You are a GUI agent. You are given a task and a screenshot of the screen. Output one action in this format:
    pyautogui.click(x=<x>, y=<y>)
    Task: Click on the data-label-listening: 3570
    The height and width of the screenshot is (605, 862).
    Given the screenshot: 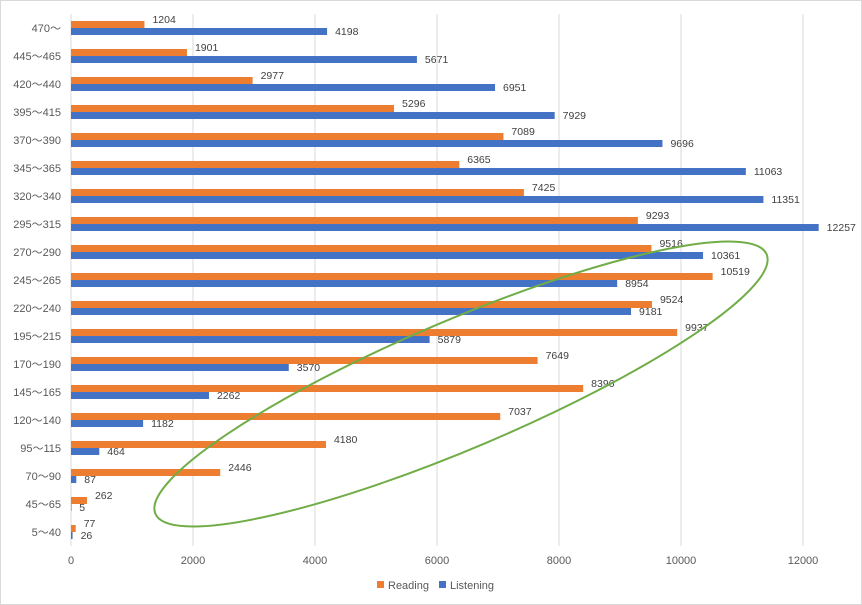 What is the action you would take?
    pyautogui.click(x=309, y=368)
    